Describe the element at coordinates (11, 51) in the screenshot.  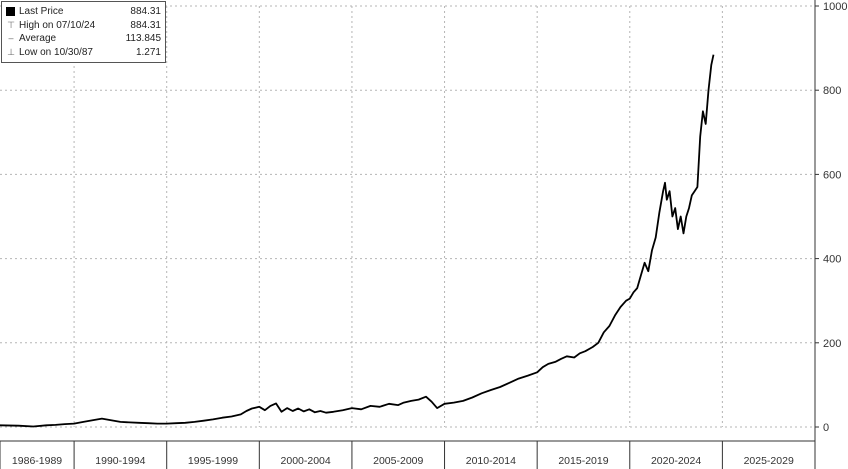
I see `low-marker-icon: ⊥` at that location.